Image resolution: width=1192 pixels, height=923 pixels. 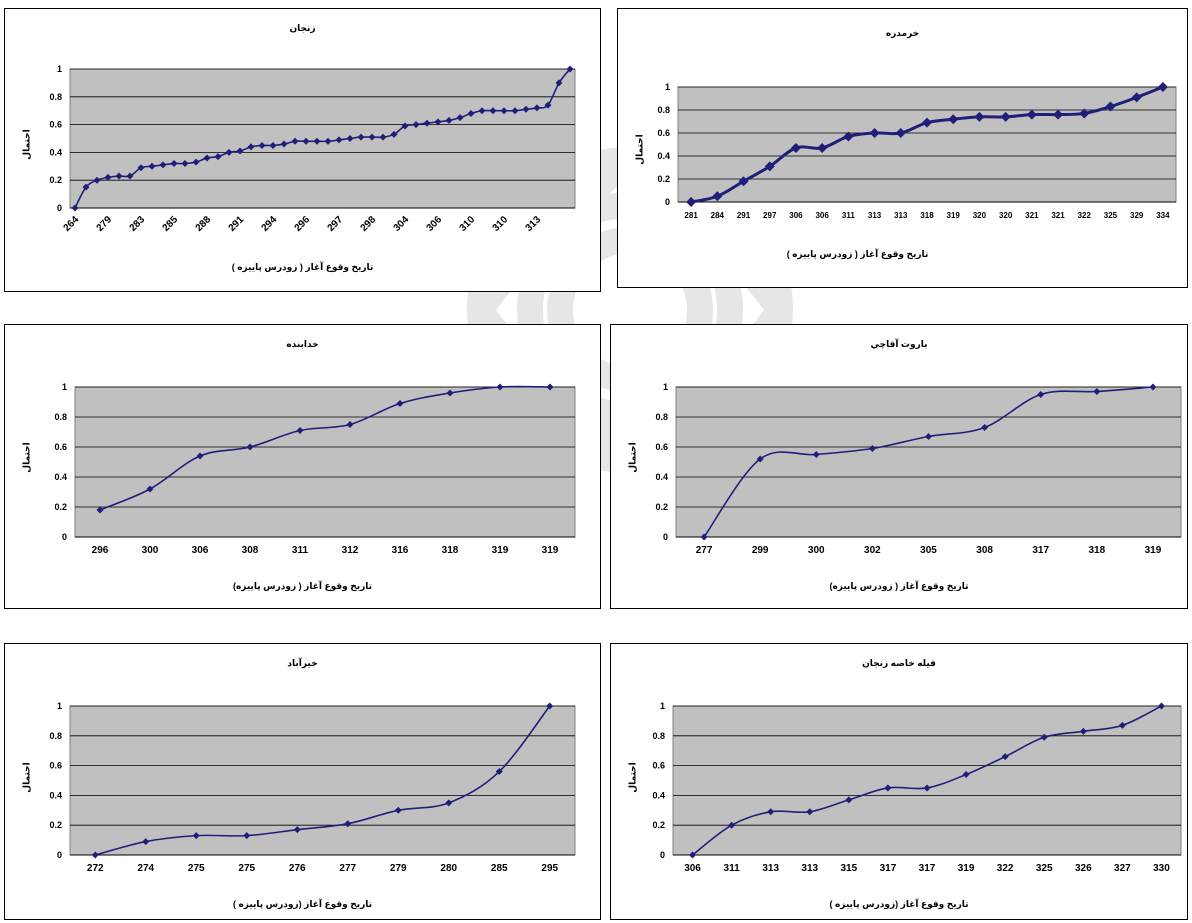 I want to click on x-tick-label: 302, so click(x=872, y=550).